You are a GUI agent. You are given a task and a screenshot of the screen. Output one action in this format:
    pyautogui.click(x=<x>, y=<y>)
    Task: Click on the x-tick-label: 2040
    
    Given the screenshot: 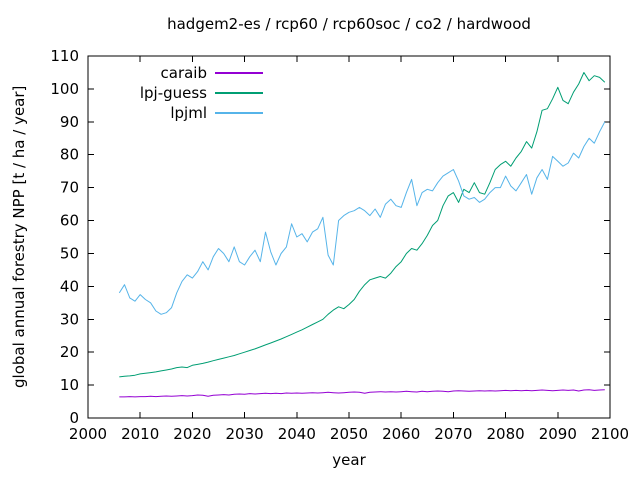 What is the action you would take?
    pyautogui.click(x=297, y=434)
    